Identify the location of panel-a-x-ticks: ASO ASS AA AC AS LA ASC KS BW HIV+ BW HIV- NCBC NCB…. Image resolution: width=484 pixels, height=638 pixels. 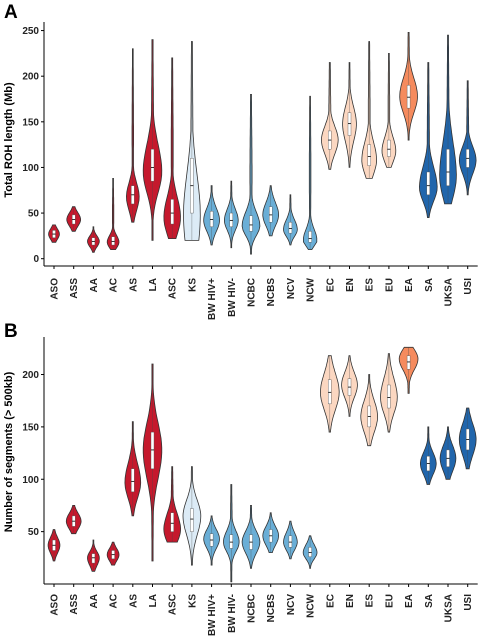
(262, 293).